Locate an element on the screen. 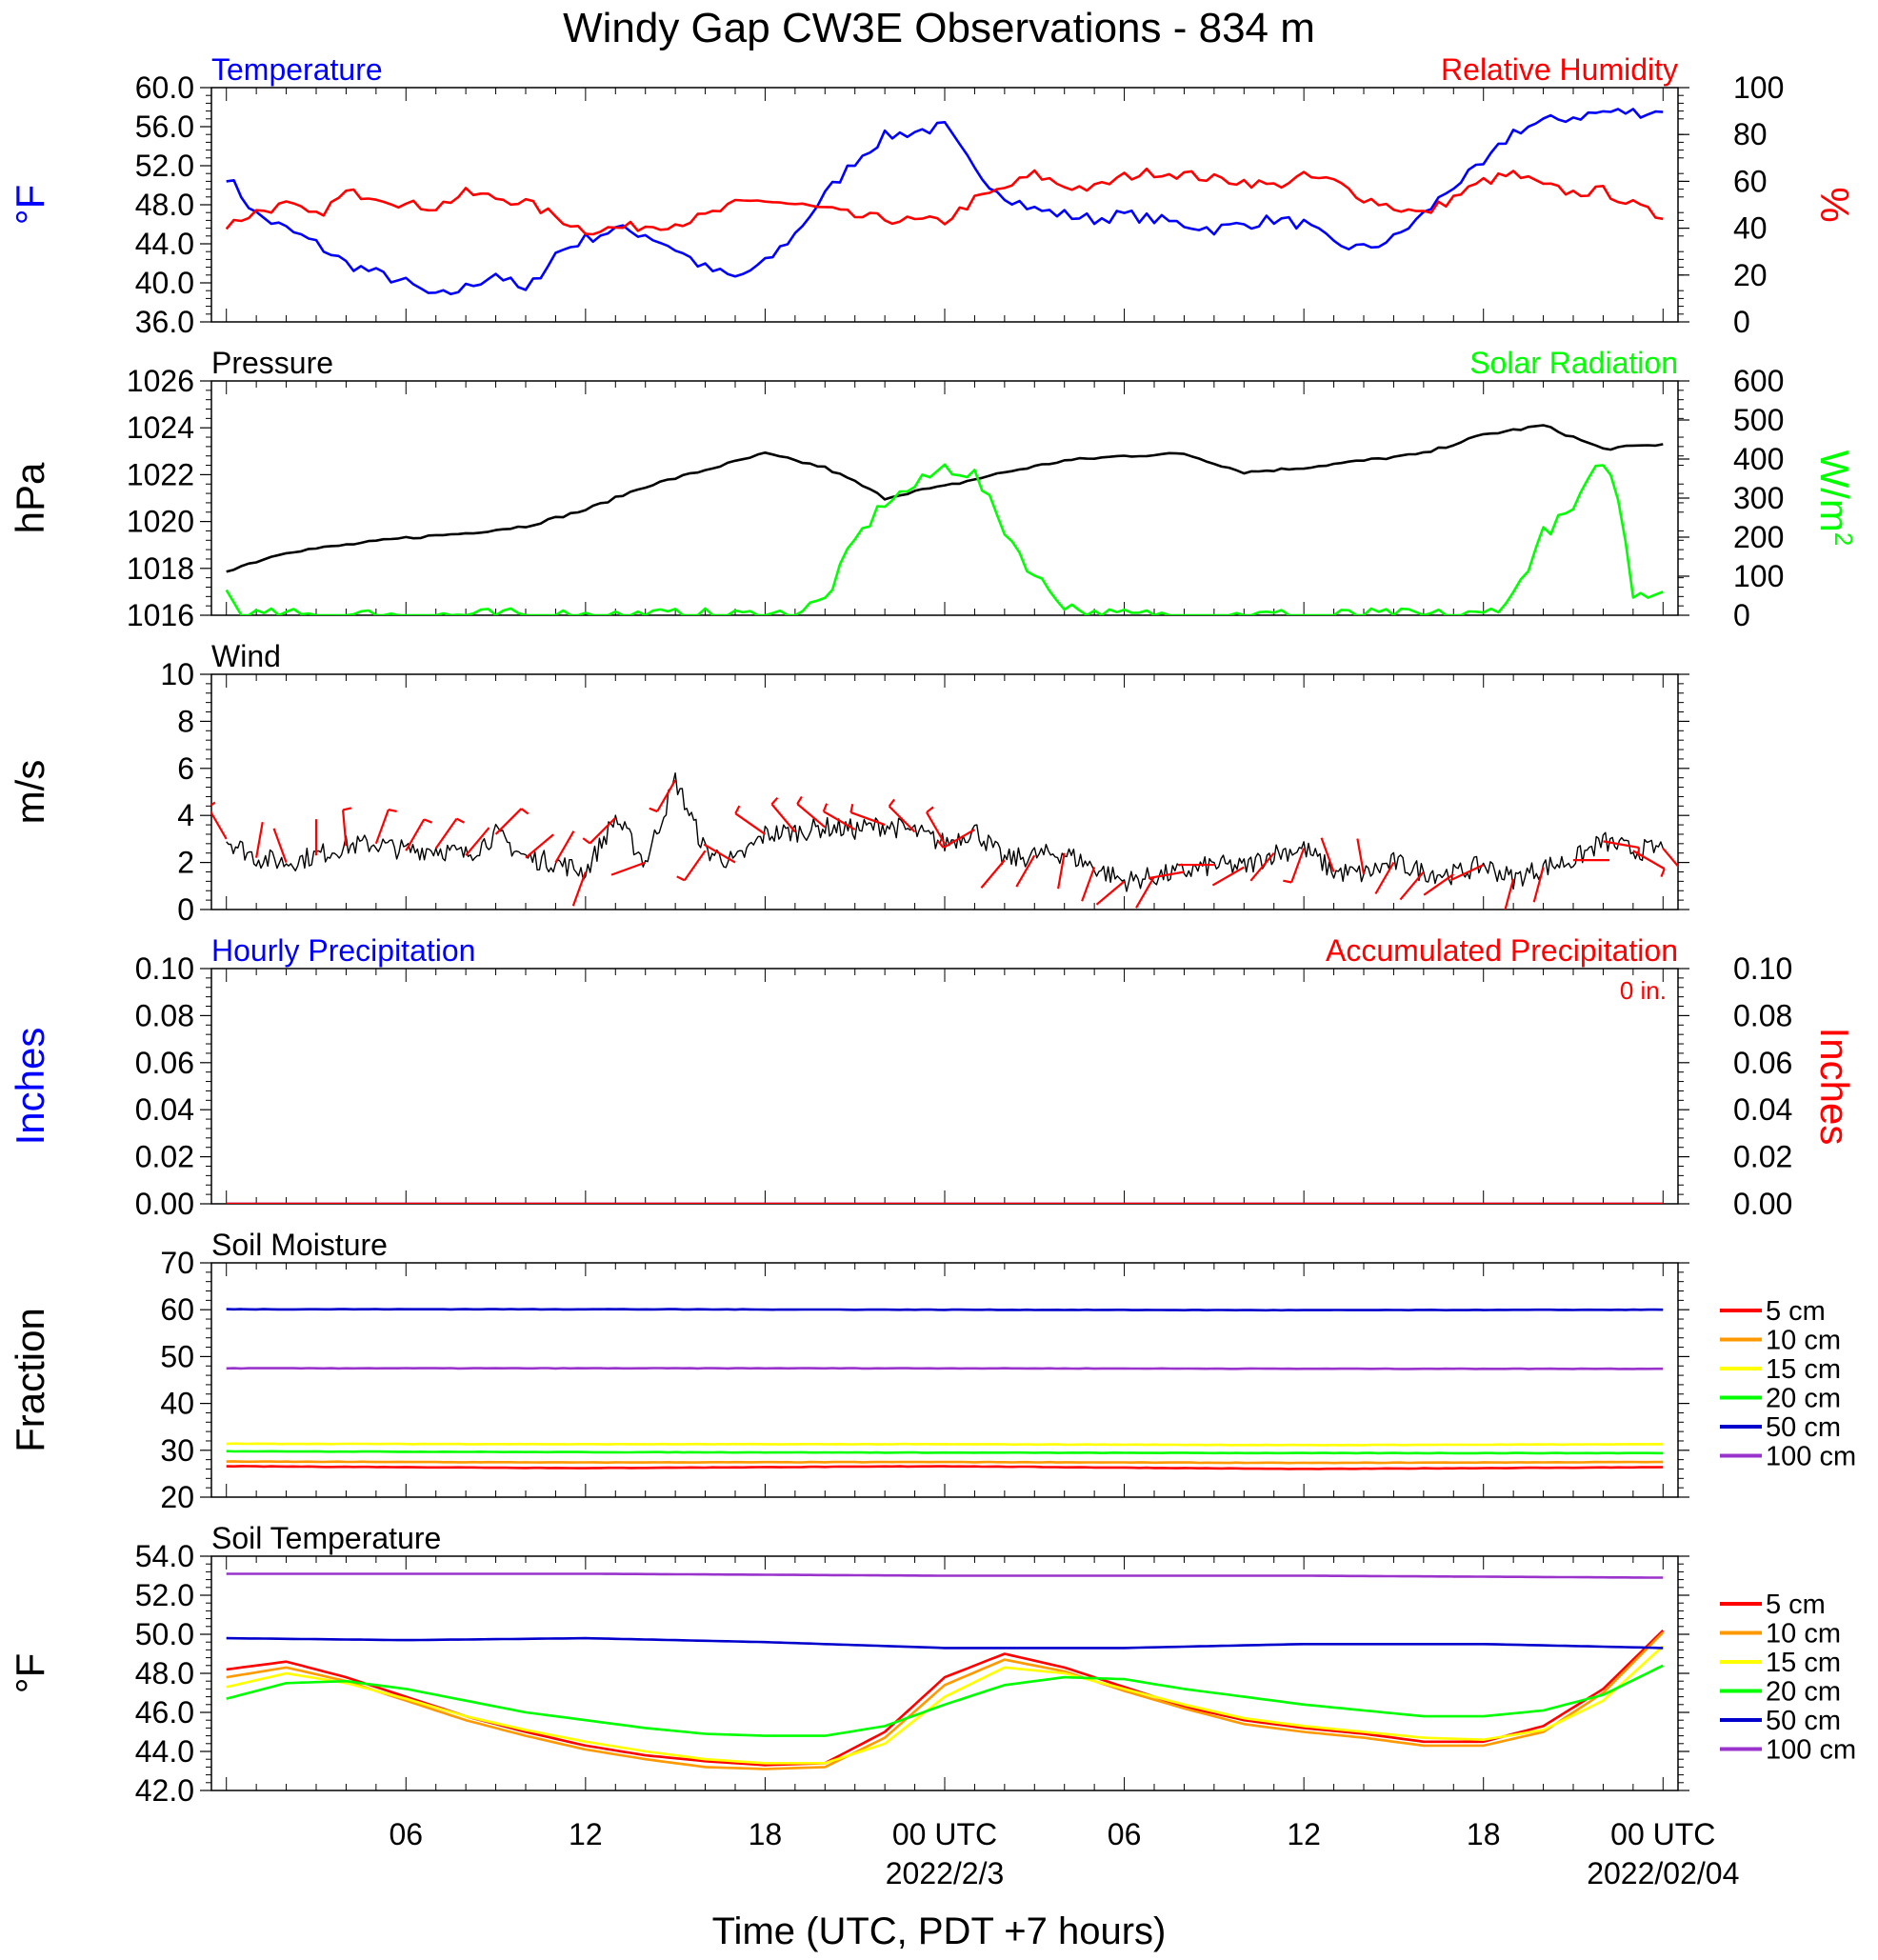  legend-label: 5 cm is located at coordinates (1796, 1605).